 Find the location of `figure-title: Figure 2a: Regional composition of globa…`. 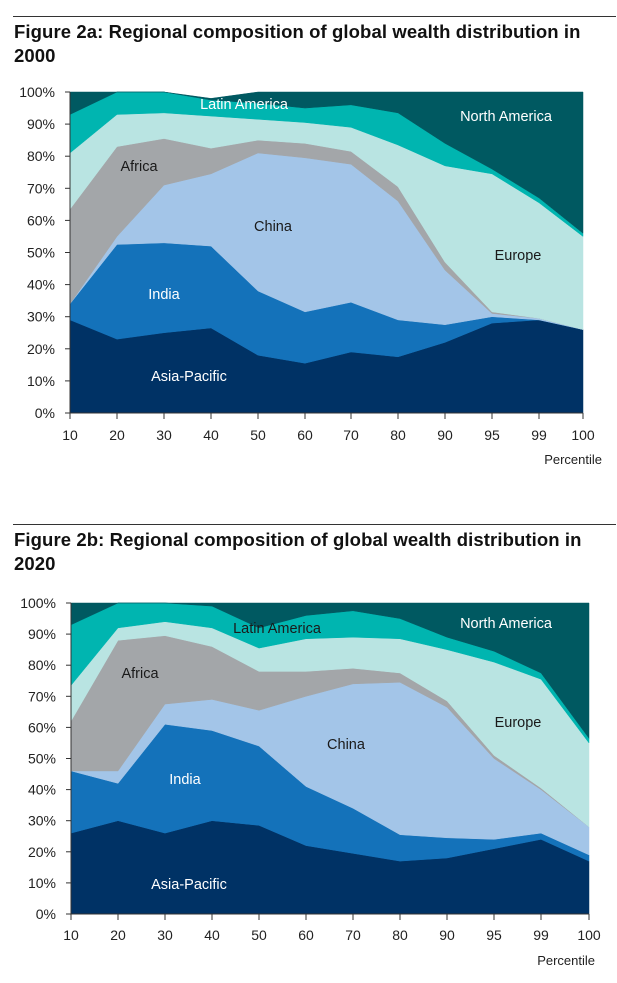

figure-title: Figure 2a: Regional composition of globa… is located at coordinates (297, 43).